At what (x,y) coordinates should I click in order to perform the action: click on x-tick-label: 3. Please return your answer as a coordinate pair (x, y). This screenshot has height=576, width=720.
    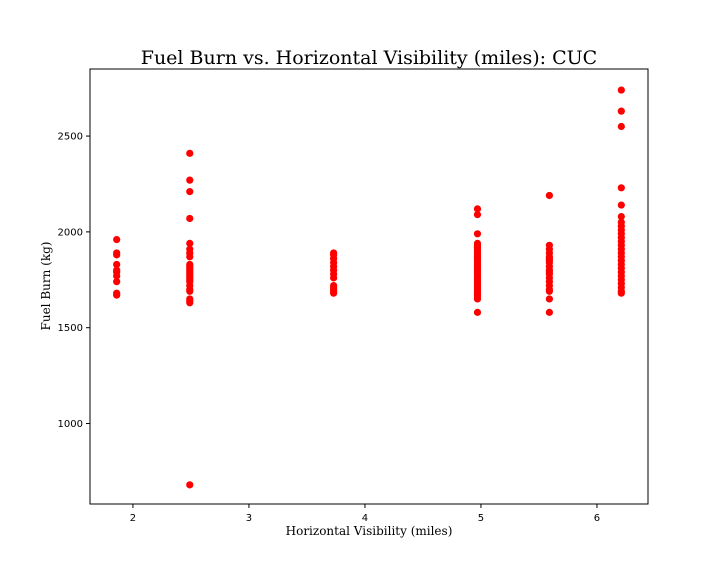
    Looking at the image, I should click on (249, 518).